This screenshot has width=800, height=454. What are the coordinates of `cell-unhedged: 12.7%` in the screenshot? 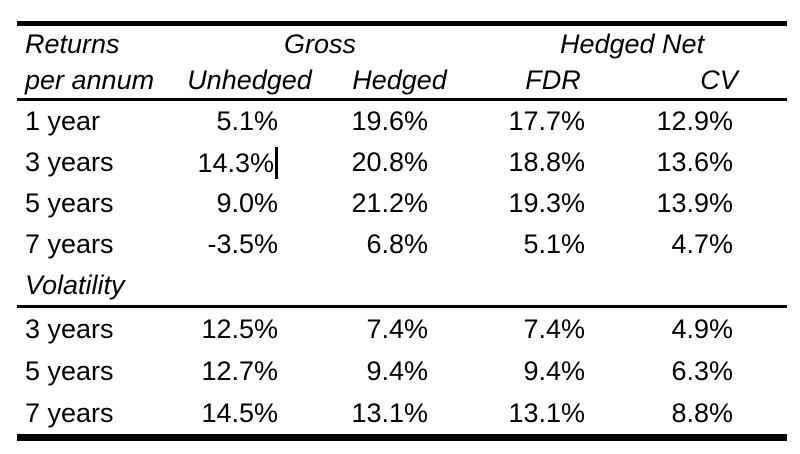 It's located at (239, 370).